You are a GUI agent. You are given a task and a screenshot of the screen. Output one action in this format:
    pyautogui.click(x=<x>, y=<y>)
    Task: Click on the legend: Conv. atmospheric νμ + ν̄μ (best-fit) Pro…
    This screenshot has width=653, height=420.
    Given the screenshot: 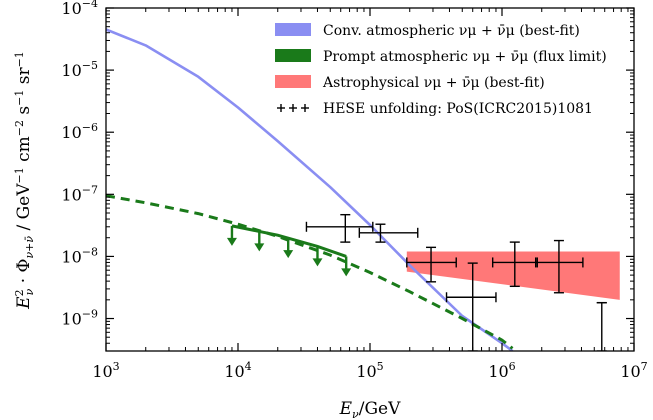 What is the action you would take?
    pyautogui.click(x=441, y=70)
    